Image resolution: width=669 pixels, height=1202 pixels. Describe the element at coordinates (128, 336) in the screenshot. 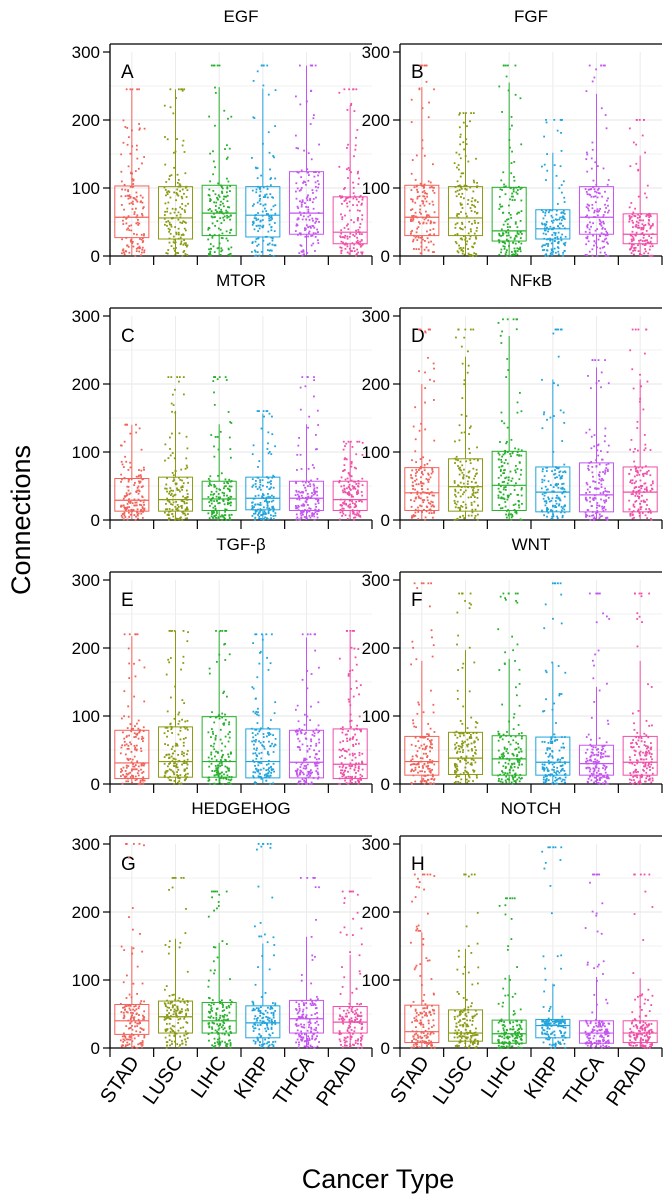

I see `panel-letter: C` at that location.